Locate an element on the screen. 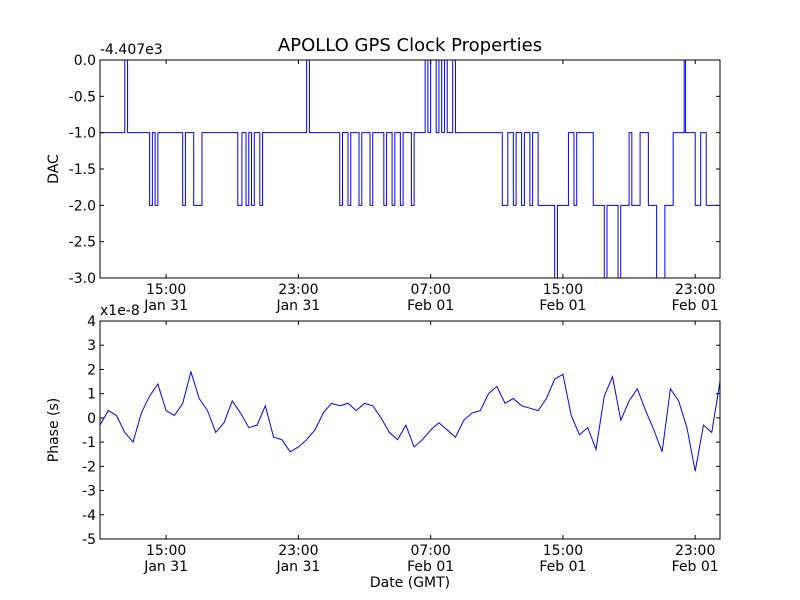 The width and height of the screenshot is (800, 600). dac-ytick-label: -1.0 is located at coordinates (82, 134).